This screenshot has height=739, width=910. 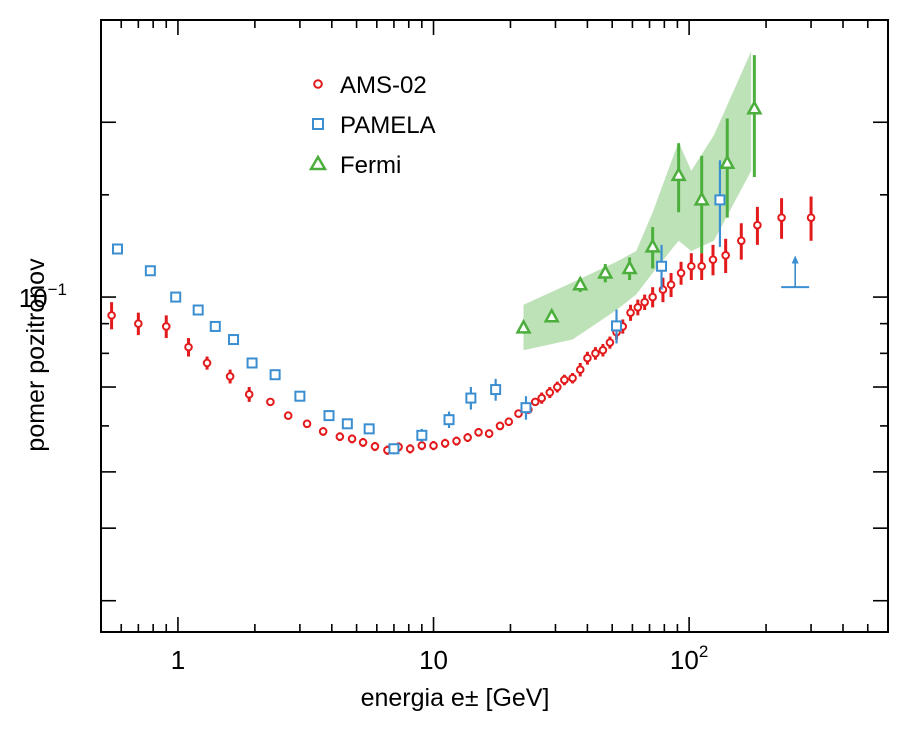 What do you see at coordinates (455, 698) in the screenshot?
I see `x-axis-title: energia e± [GeV]` at bounding box center [455, 698].